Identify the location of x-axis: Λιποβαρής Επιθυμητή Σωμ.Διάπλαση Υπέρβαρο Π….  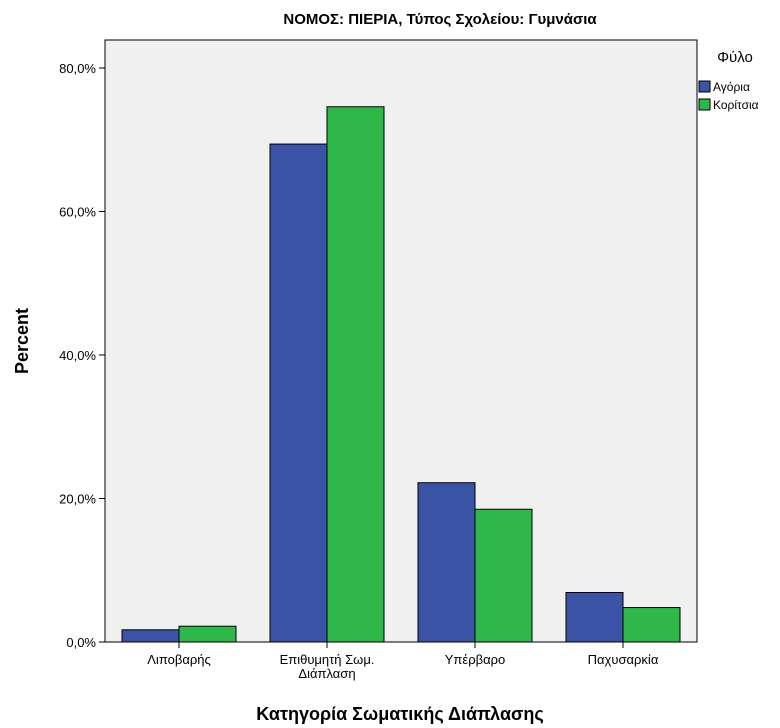
(403, 661).